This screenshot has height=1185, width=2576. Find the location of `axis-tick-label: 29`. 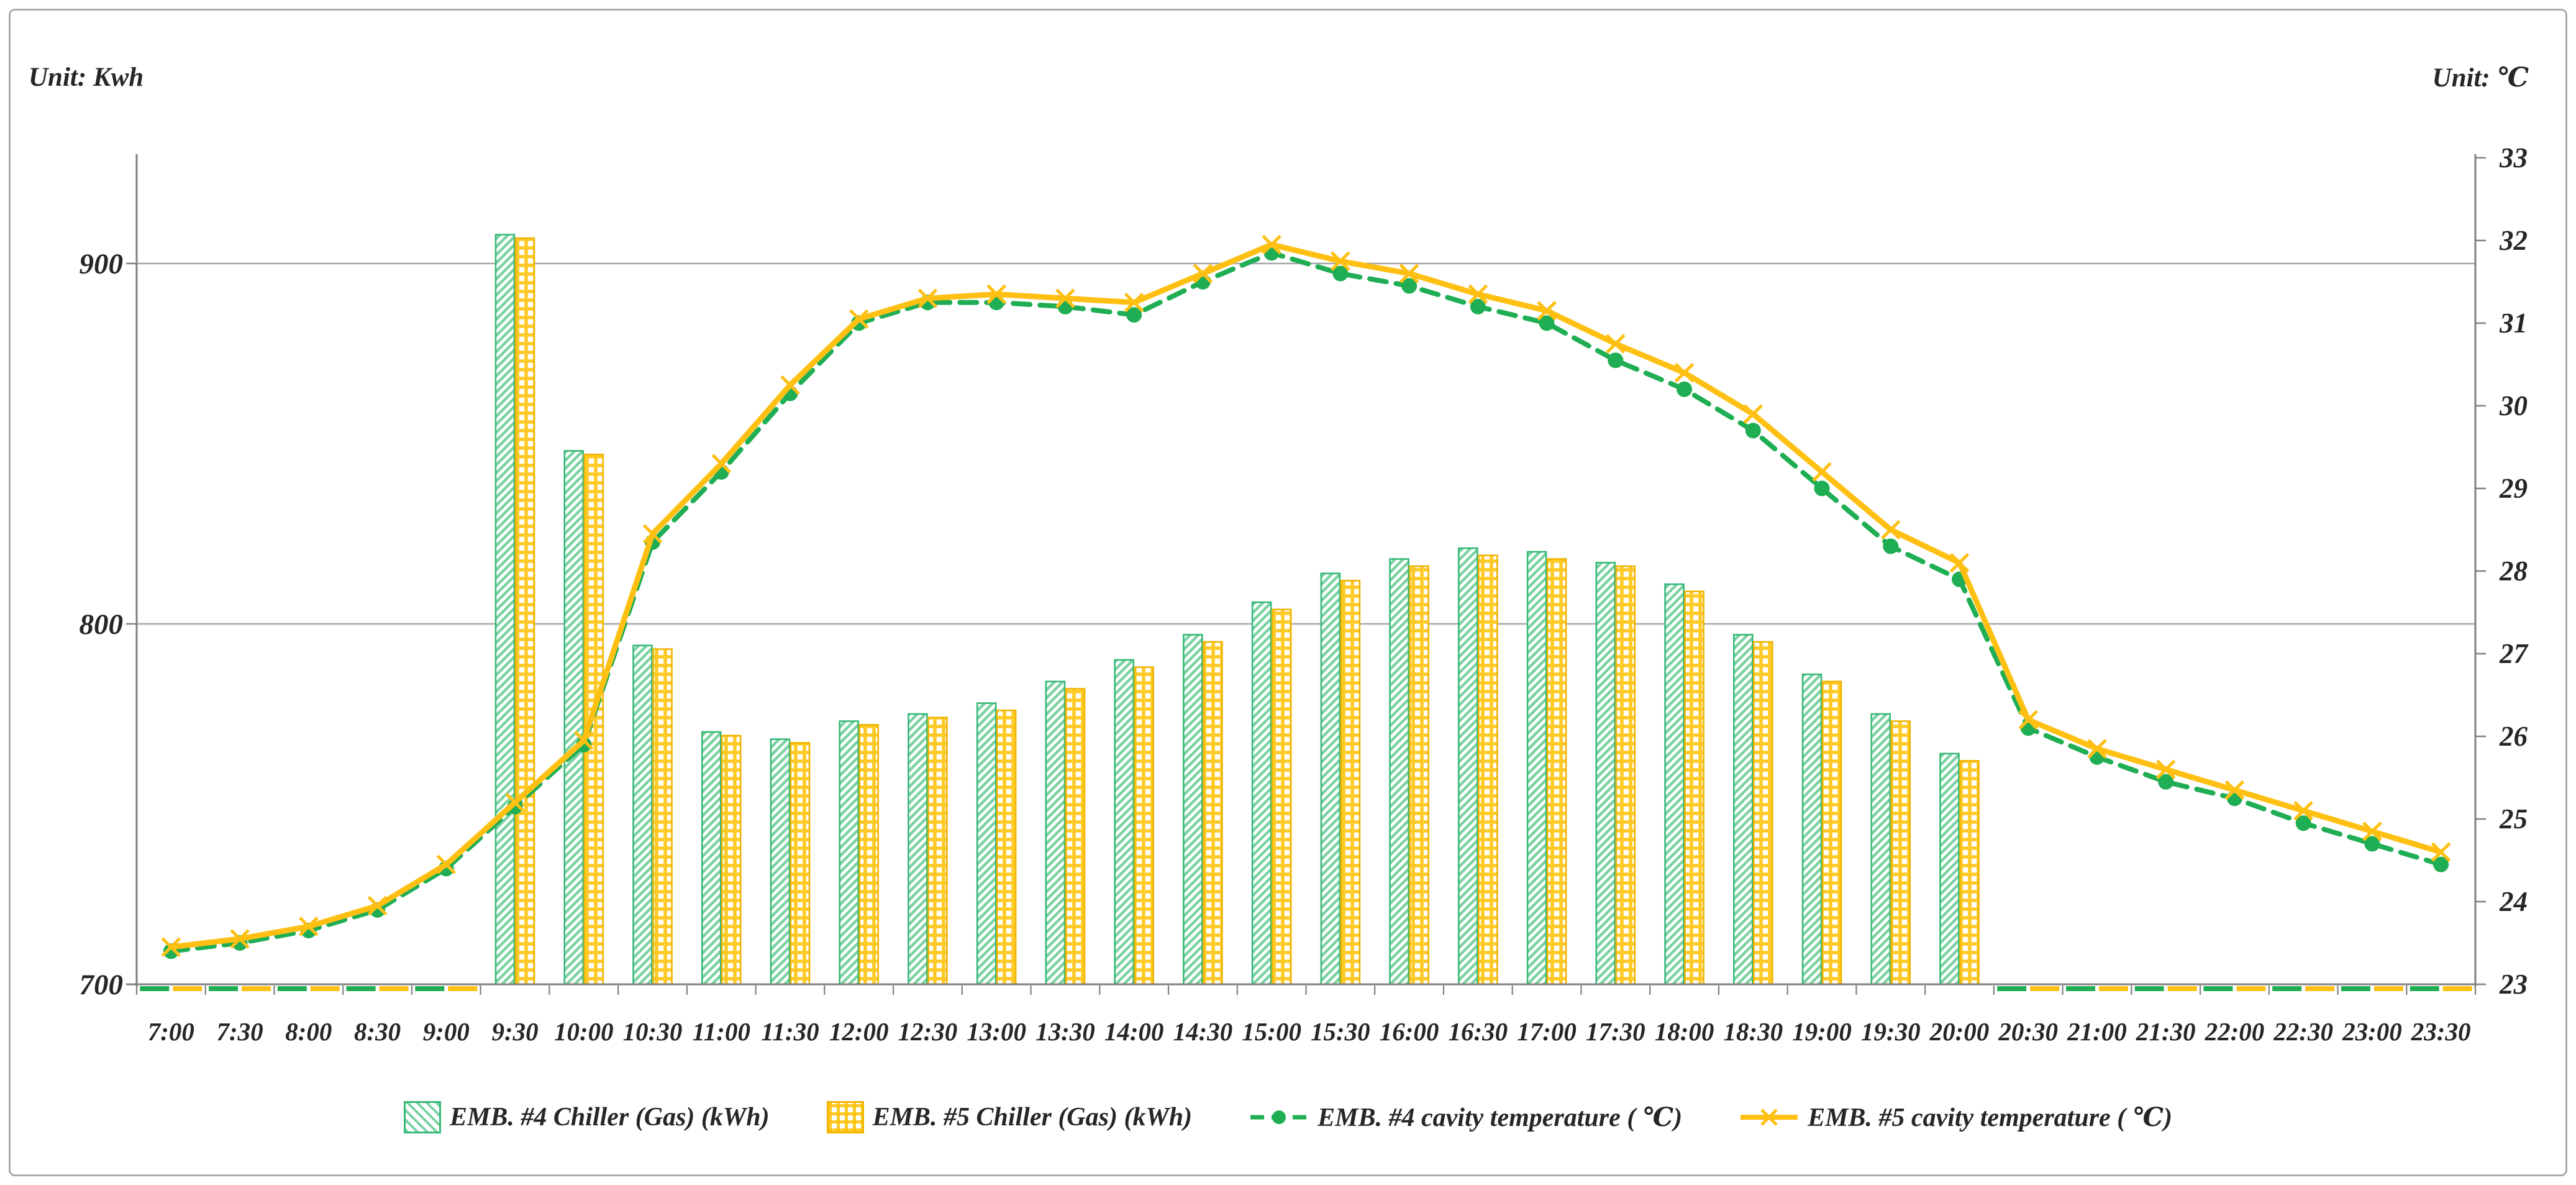

axis-tick-label: 29 is located at coordinates (2513, 488).